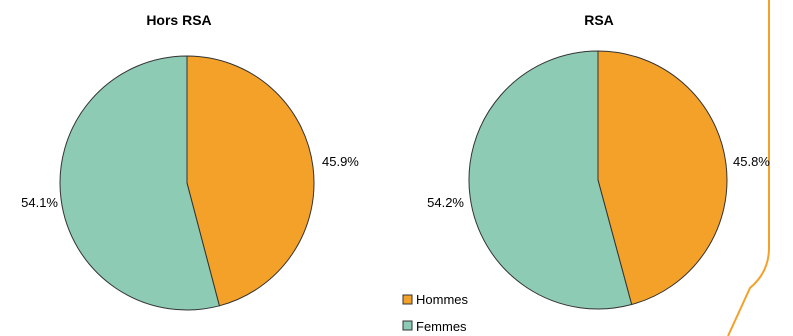 The height and width of the screenshot is (336, 793). I want to click on slice-label-hommes: 45.8%, so click(751, 161).